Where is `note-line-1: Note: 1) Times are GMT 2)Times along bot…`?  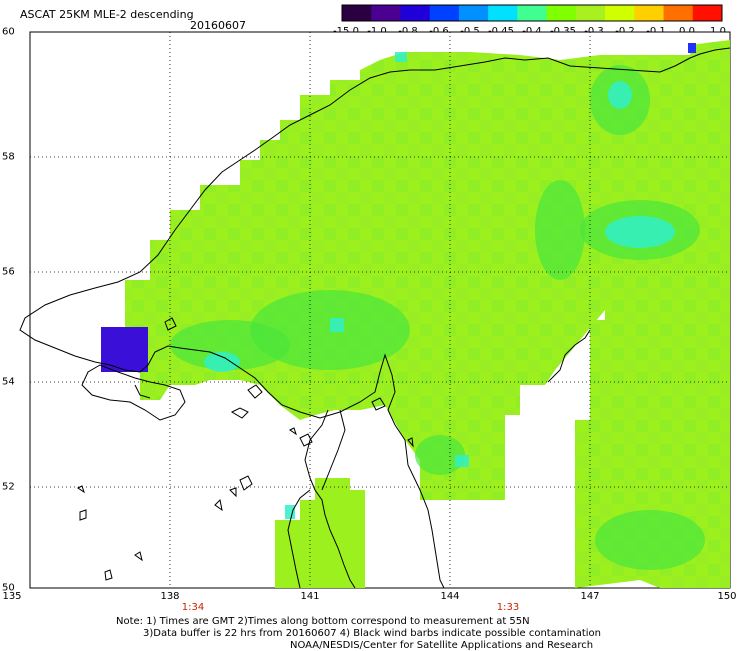 note-line-1: Note: 1) Times are GMT 2)Times along bot… is located at coordinates (323, 621).